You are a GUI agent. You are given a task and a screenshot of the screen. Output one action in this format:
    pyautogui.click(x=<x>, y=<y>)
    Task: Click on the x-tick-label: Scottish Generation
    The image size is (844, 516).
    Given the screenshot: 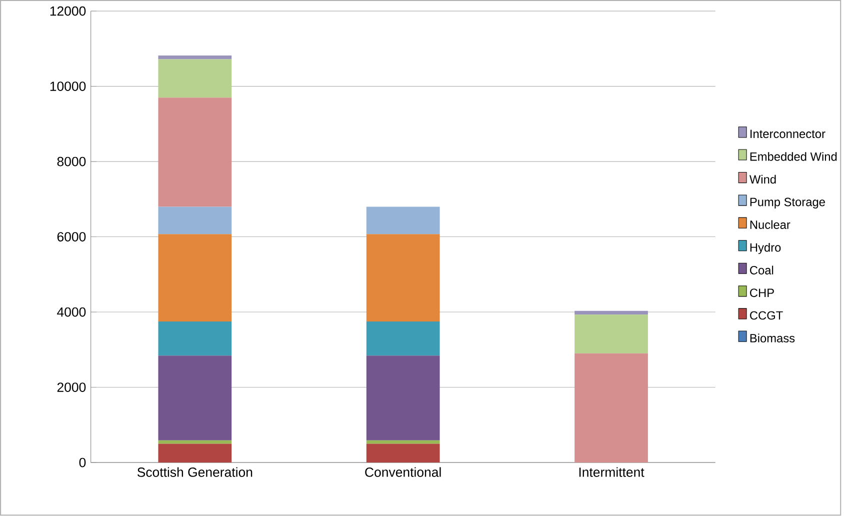 What is the action you would take?
    pyautogui.click(x=194, y=472)
    